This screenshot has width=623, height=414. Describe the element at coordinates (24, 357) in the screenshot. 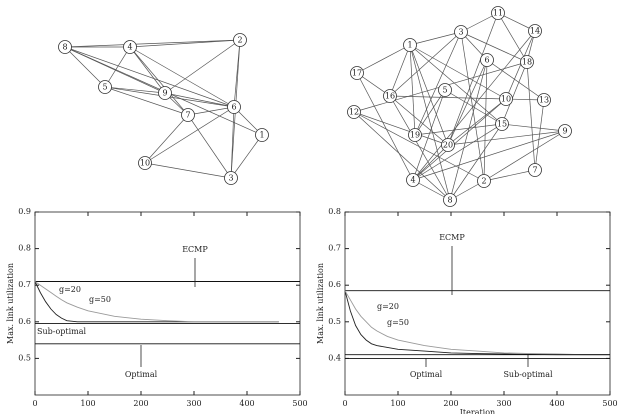

I see `y-tick-label: 0.5` at that location.